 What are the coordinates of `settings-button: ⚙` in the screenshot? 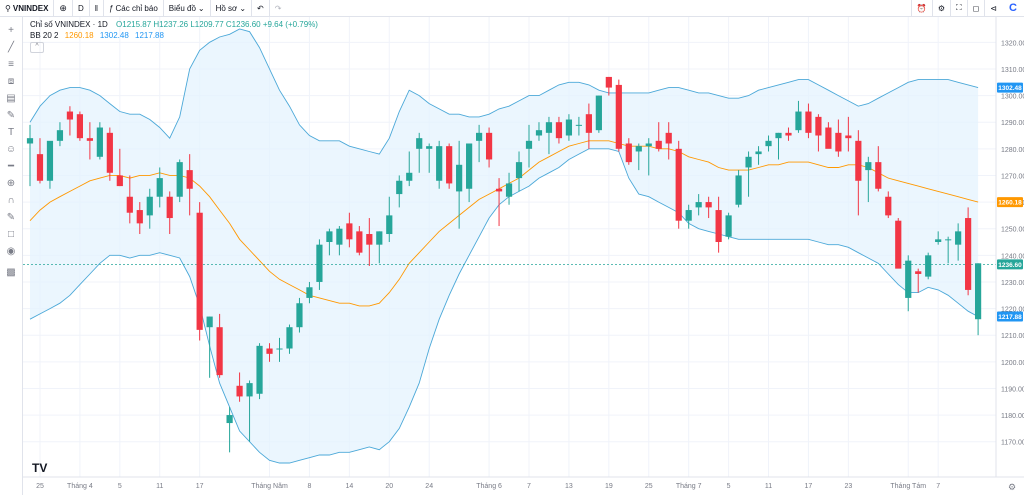 It's located at (940, 8).